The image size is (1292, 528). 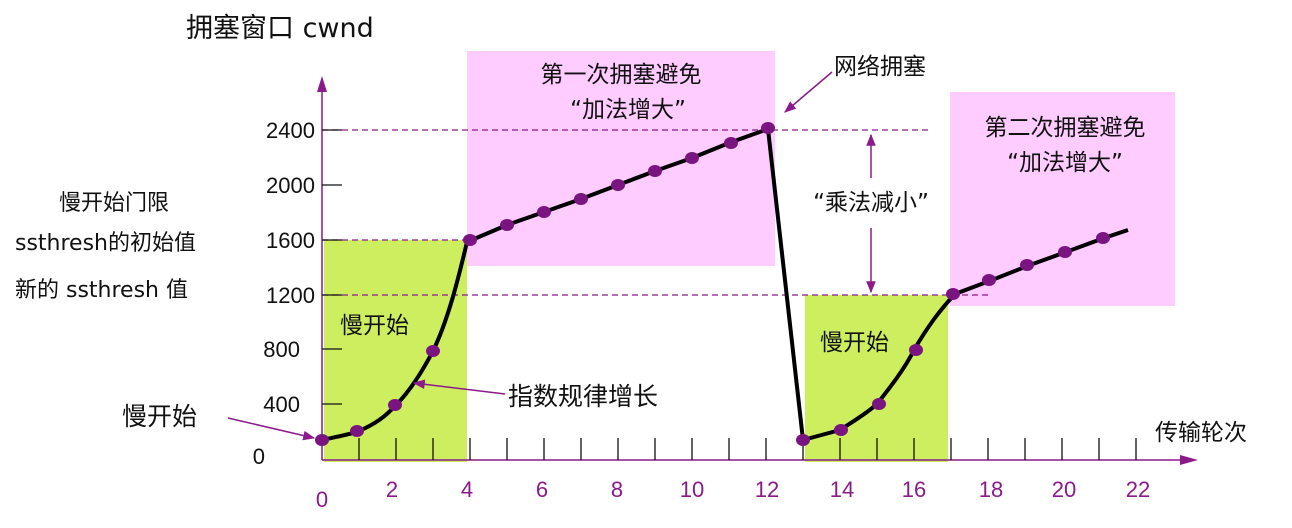 I want to click on svg-text: 22, so click(x=1138, y=489).